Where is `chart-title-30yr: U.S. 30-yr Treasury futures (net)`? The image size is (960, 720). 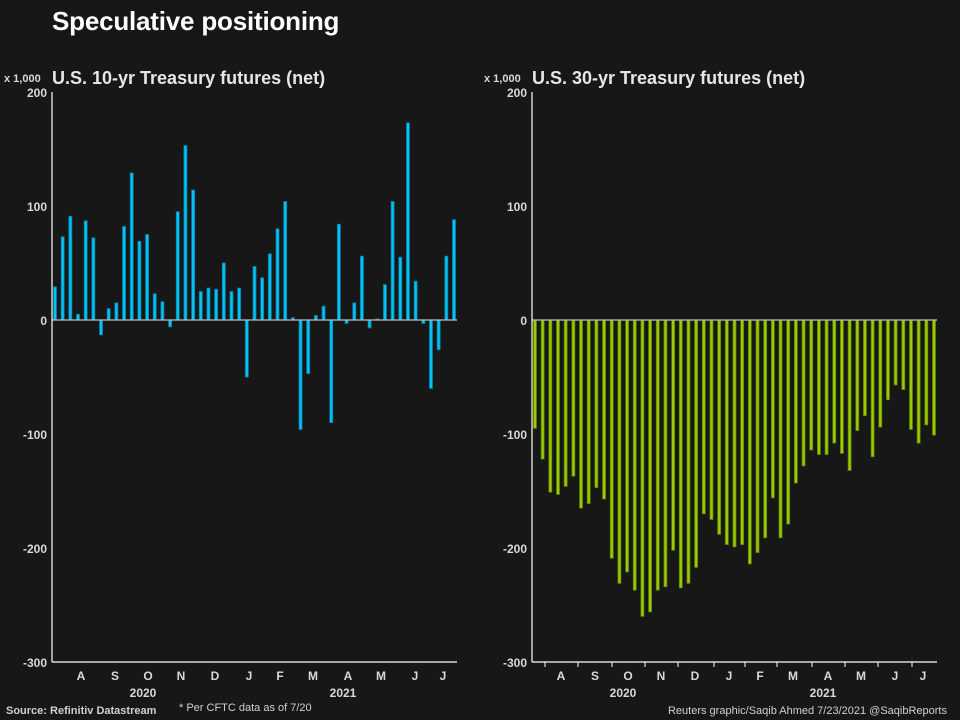 chart-title-30yr: U.S. 30-yr Treasury futures (net) is located at coordinates (669, 78).